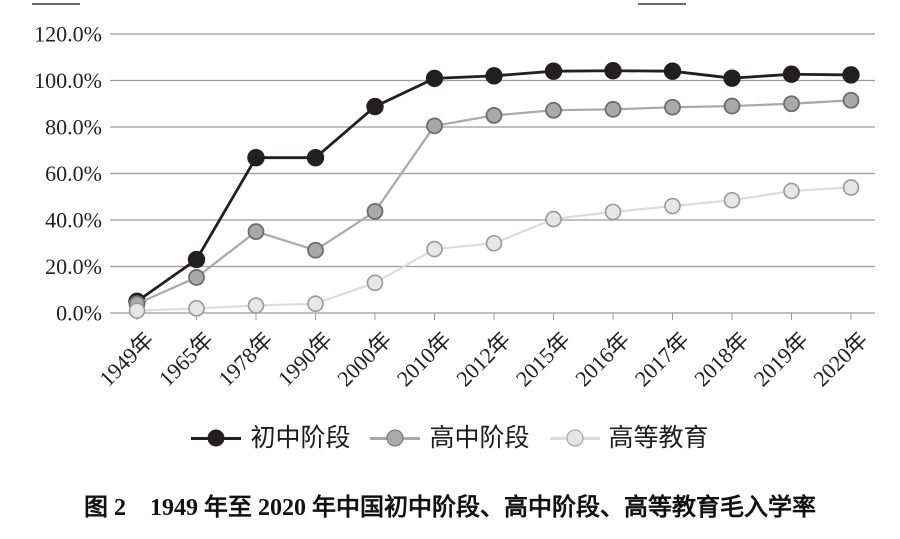  I want to click on y-axis-tick-label: 100.0%, so click(68, 80).